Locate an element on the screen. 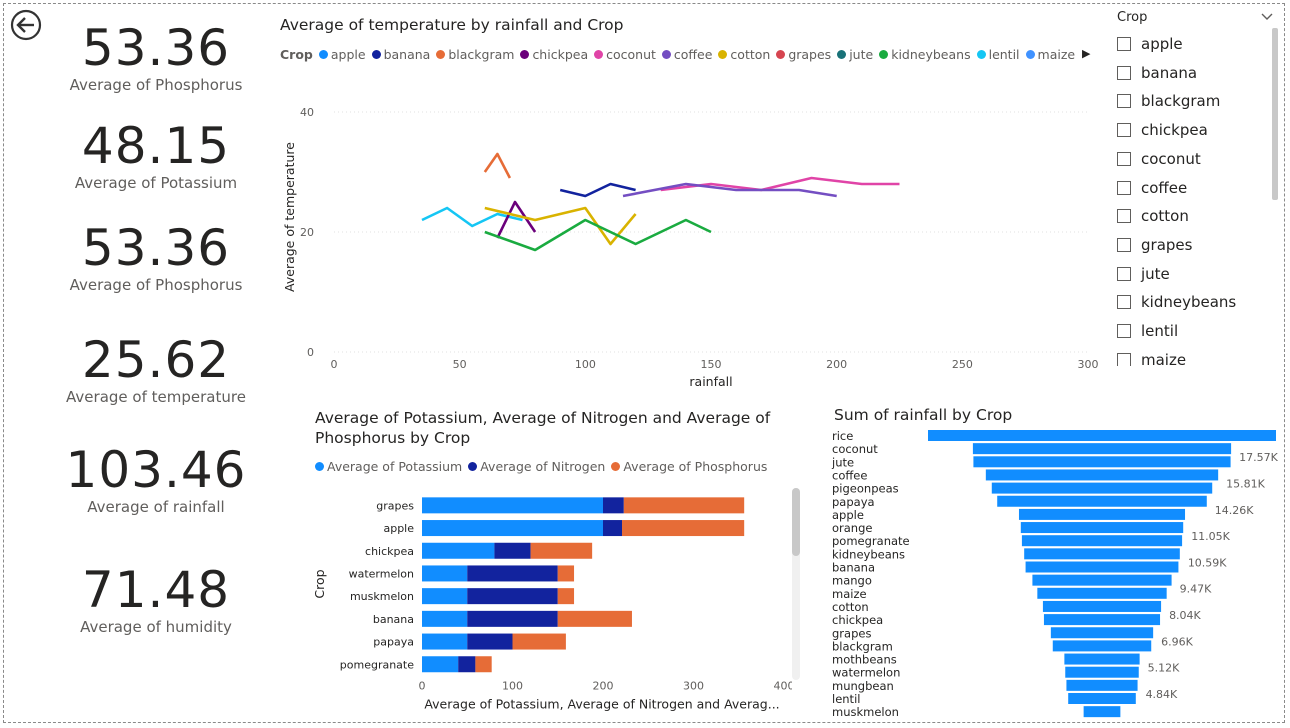 The height and width of the screenshot is (728, 1290). kpi-label: Average of rainfall is located at coordinates (156, 507).